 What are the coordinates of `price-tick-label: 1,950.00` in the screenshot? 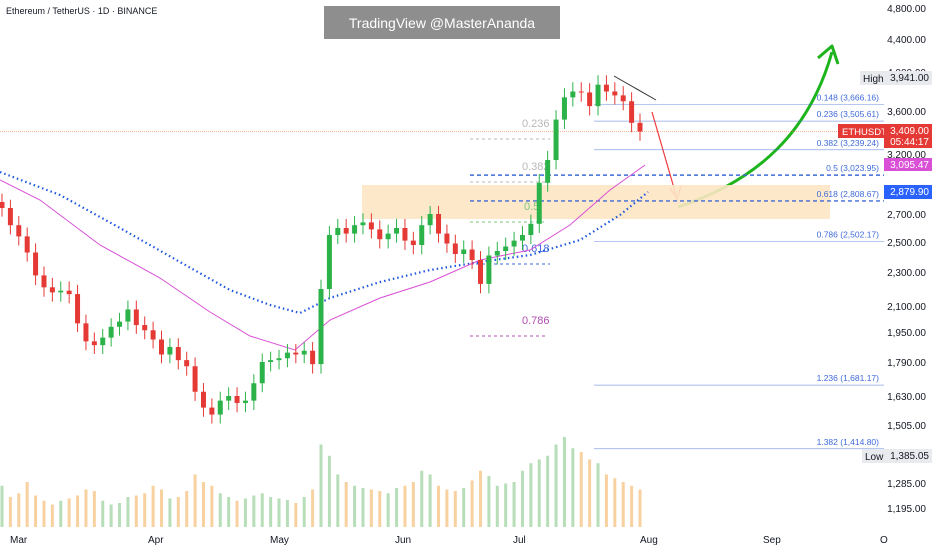 It's located at (906, 333).